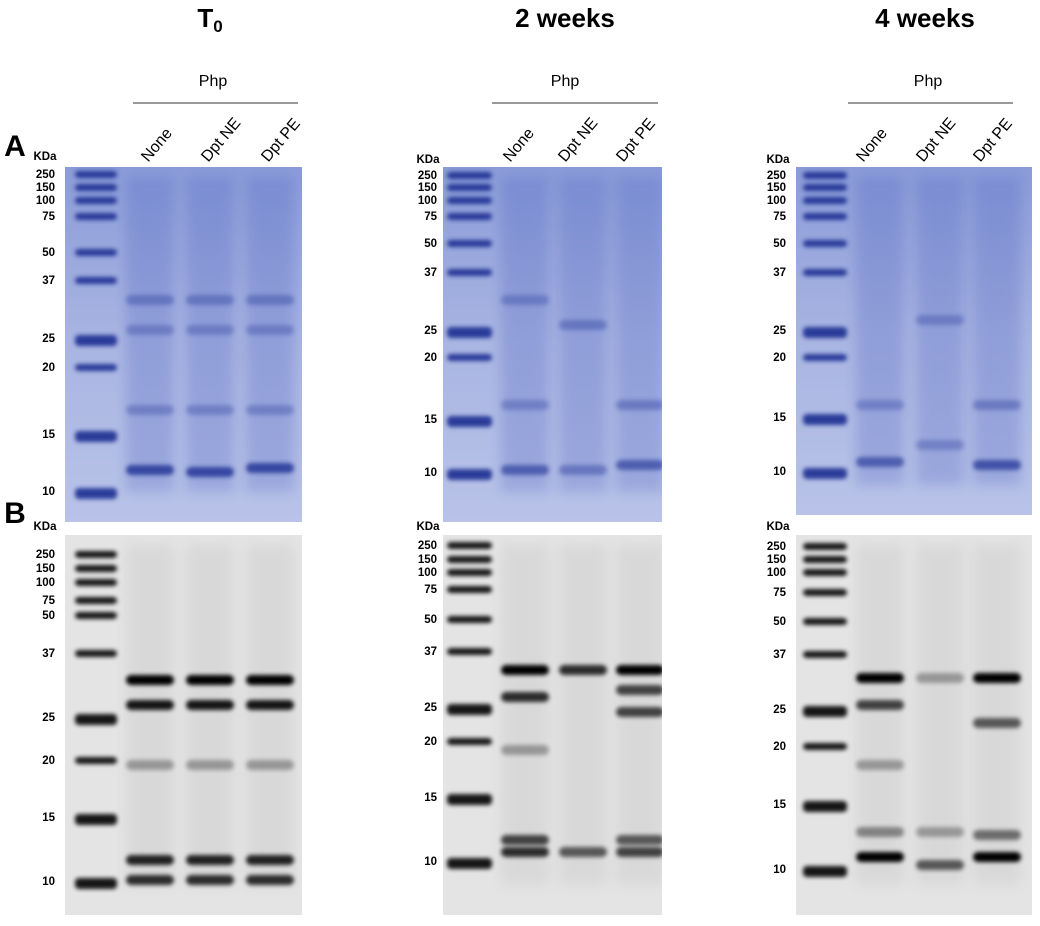 This screenshot has height=926, width=1040. Describe the element at coordinates (15, 146) in the screenshot. I see `row-label: A` at that location.